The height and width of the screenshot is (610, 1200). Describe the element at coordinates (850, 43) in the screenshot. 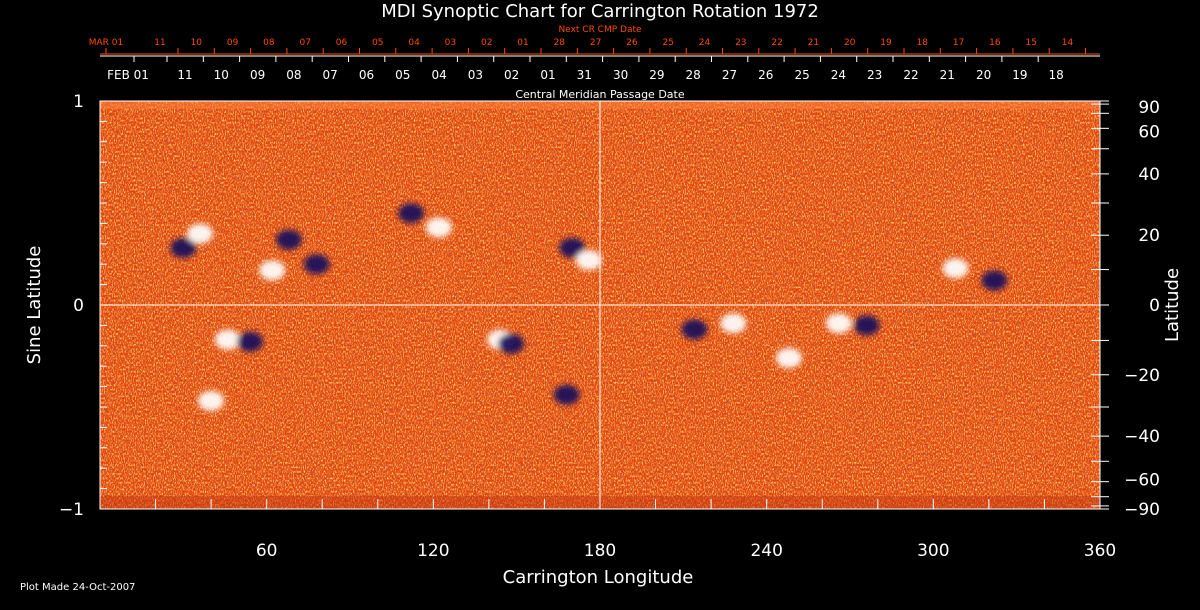

I see `next-cr-date-label: 20` at that location.